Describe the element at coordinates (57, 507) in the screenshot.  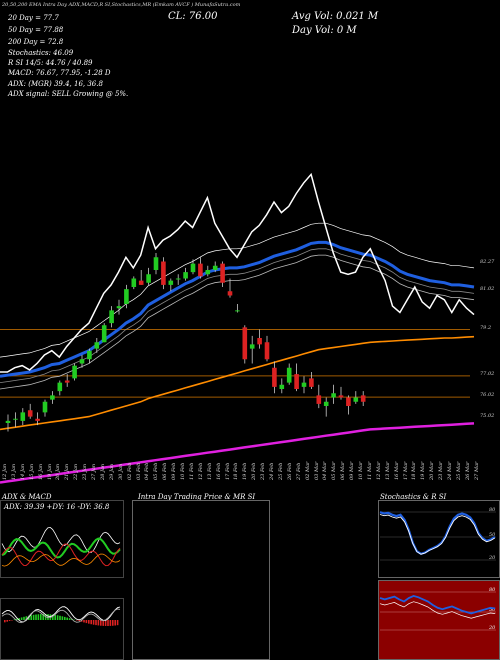
I see `adx-values: ADX: 39.39 +DY: 16 -DY: 36.8` at that location.